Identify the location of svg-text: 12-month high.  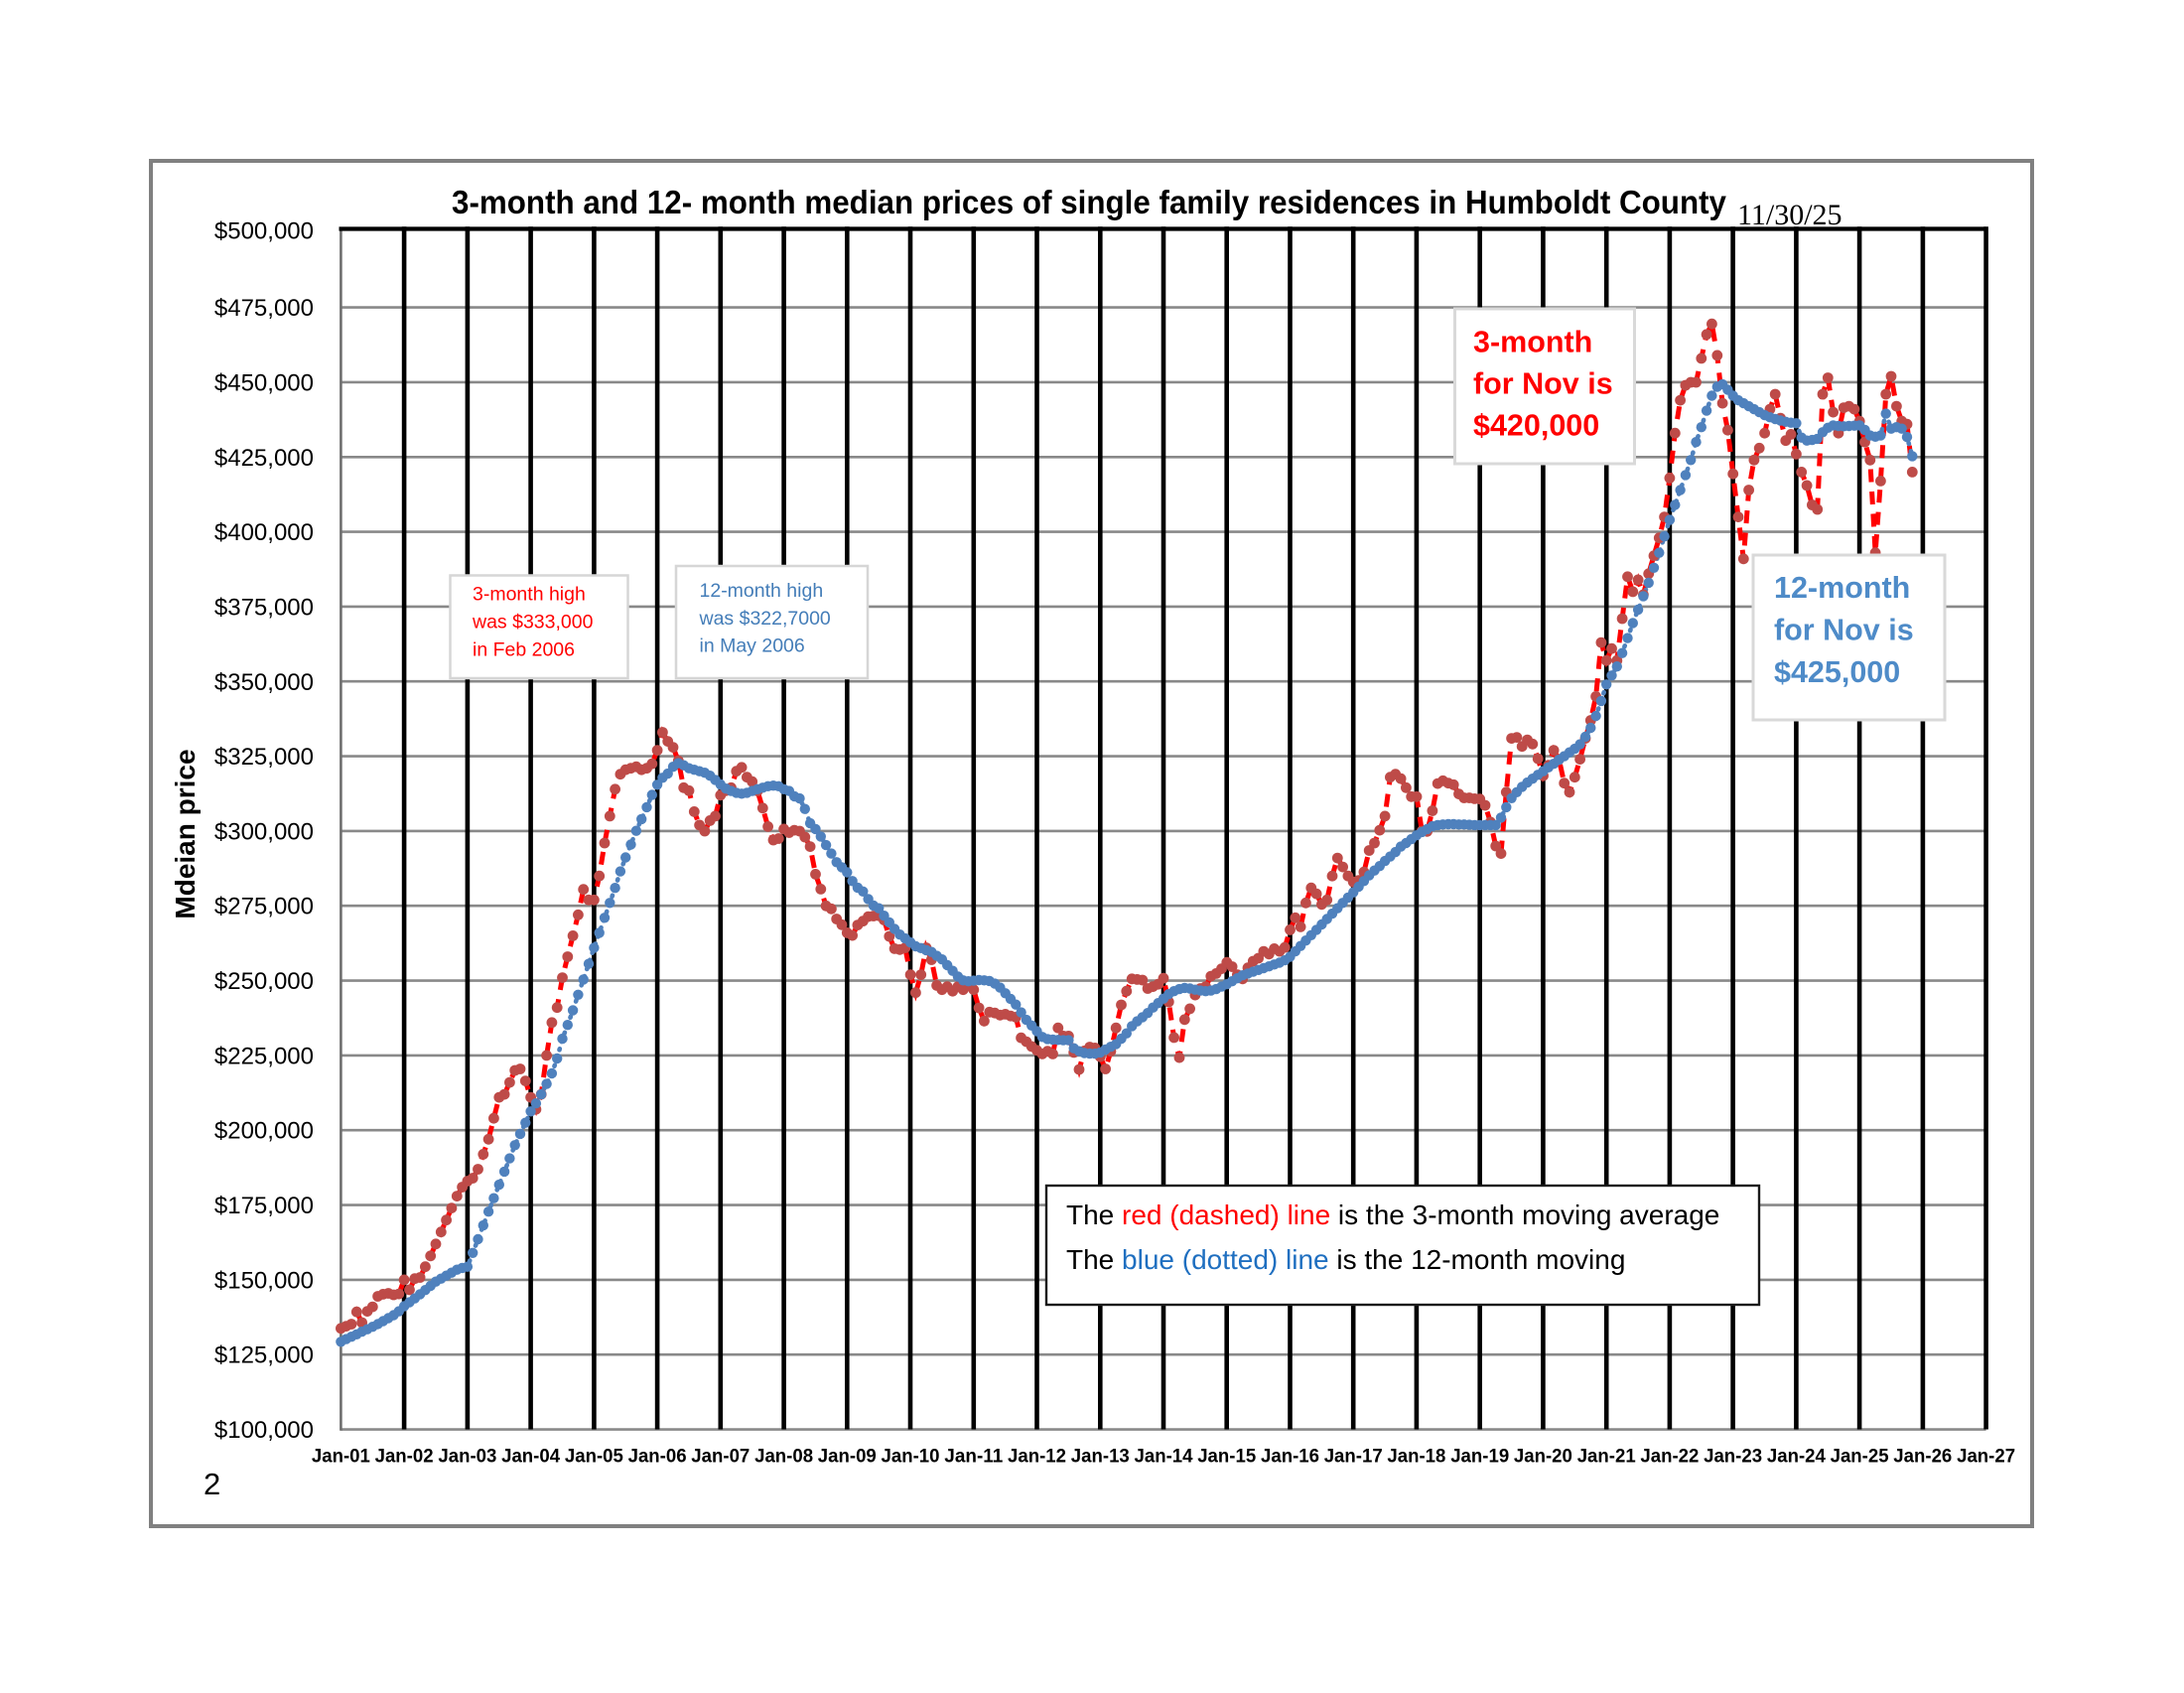
(762, 591).